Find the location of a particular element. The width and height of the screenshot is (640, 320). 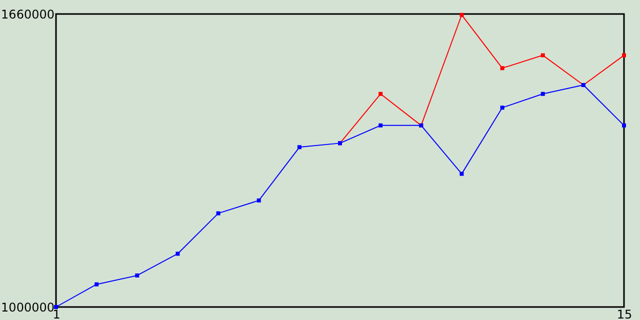

y-tick-label: 1660000 is located at coordinates (27, 15).